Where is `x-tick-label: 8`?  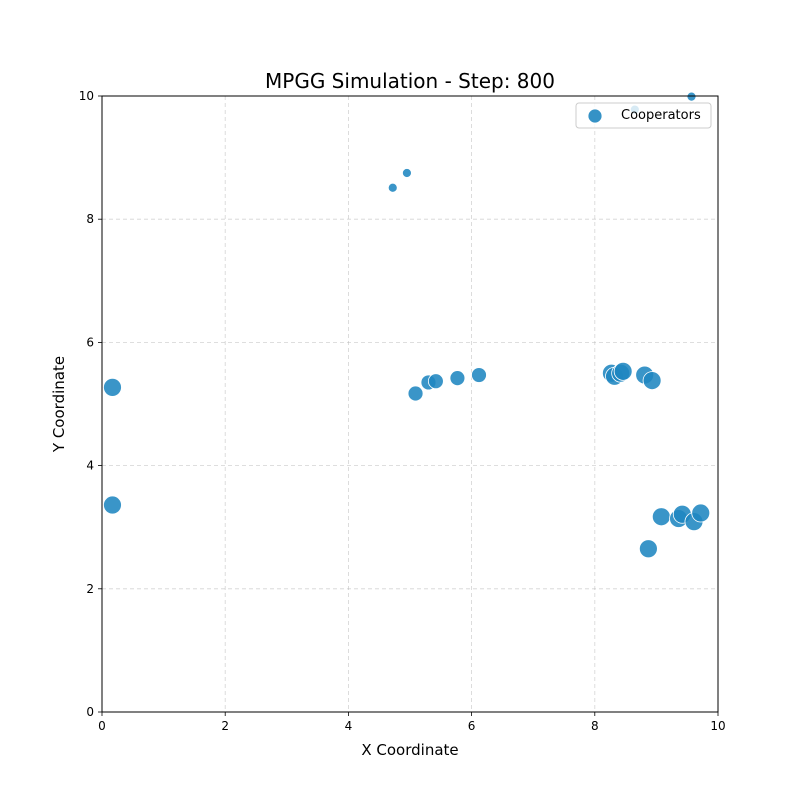 x-tick-label: 8 is located at coordinates (595, 726).